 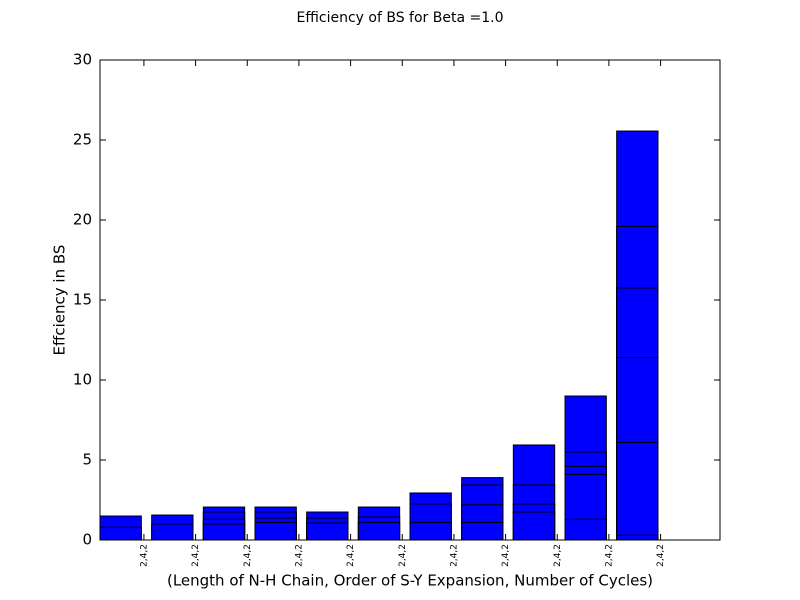 I want to click on y-tick-label: 25, so click(x=82, y=140).